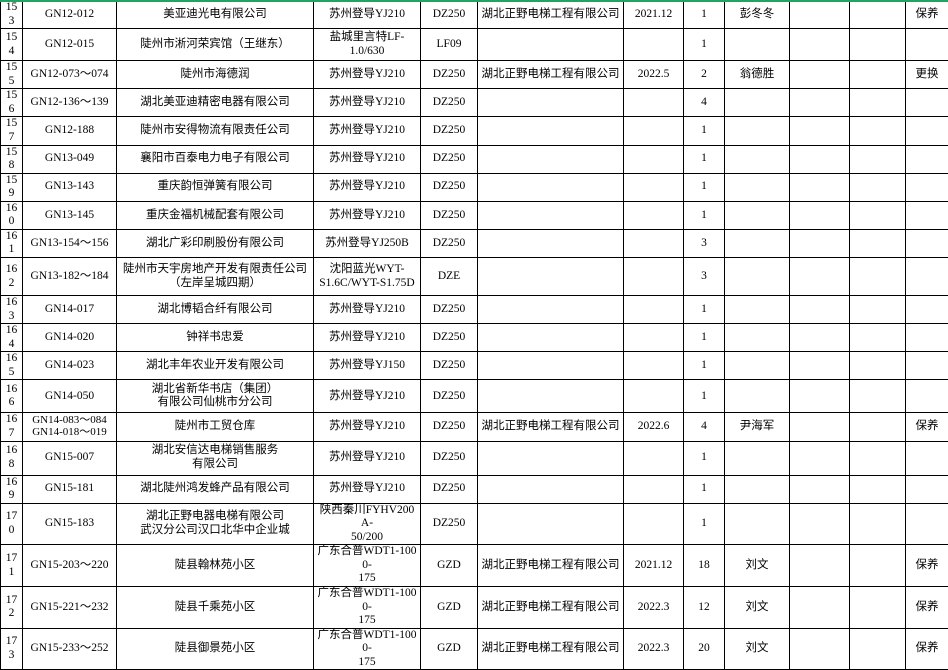 This screenshot has height=670, width=948. What do you see at coordinates (215, 187) in the screenshot?
I see `cell-unit: 重庆韵恒弹簧有限公司` at bounding box center [215, 187].